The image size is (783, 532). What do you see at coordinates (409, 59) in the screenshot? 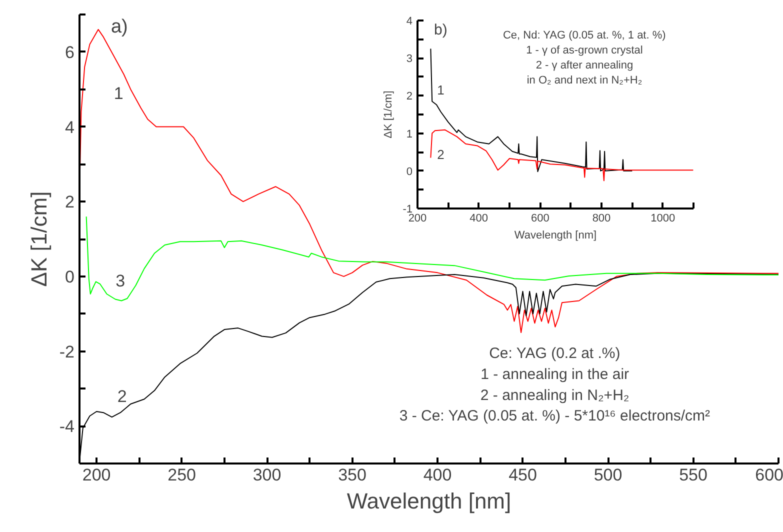
I see `y-tick-label: 3` at bounding box center [409, 59].